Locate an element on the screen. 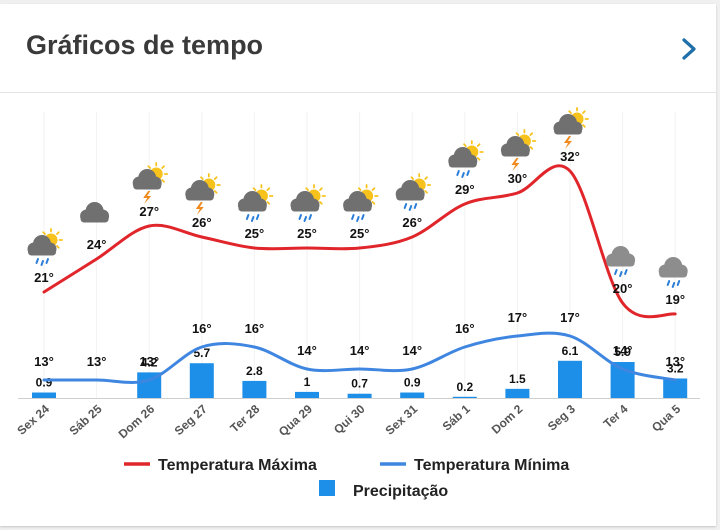 This screenshot has width=720, height=530. precipitation-label: 4.2 is located at coordinates (149, 362).